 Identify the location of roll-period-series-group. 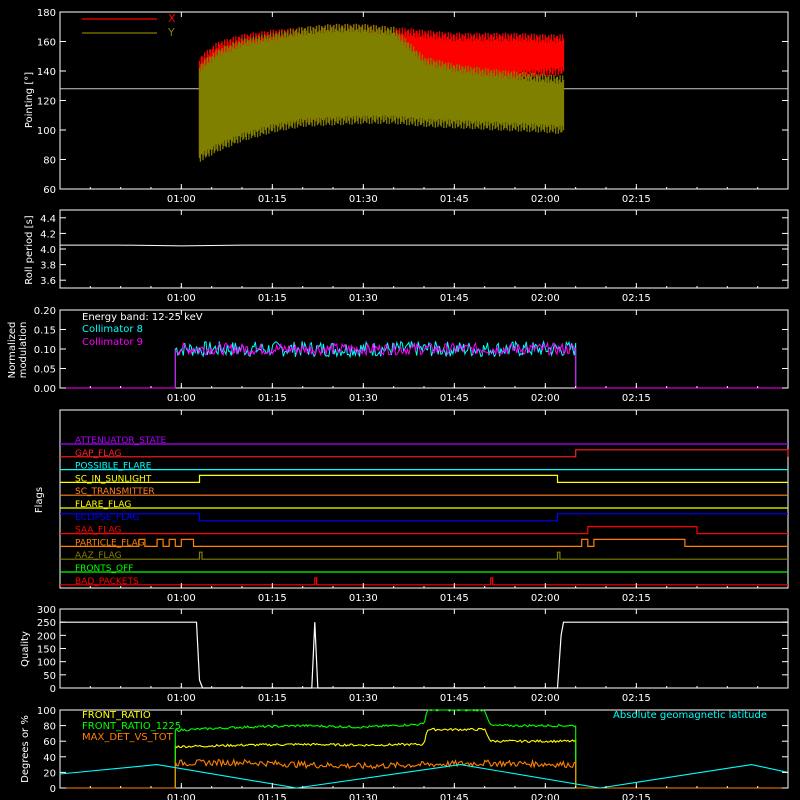
(424, 245).